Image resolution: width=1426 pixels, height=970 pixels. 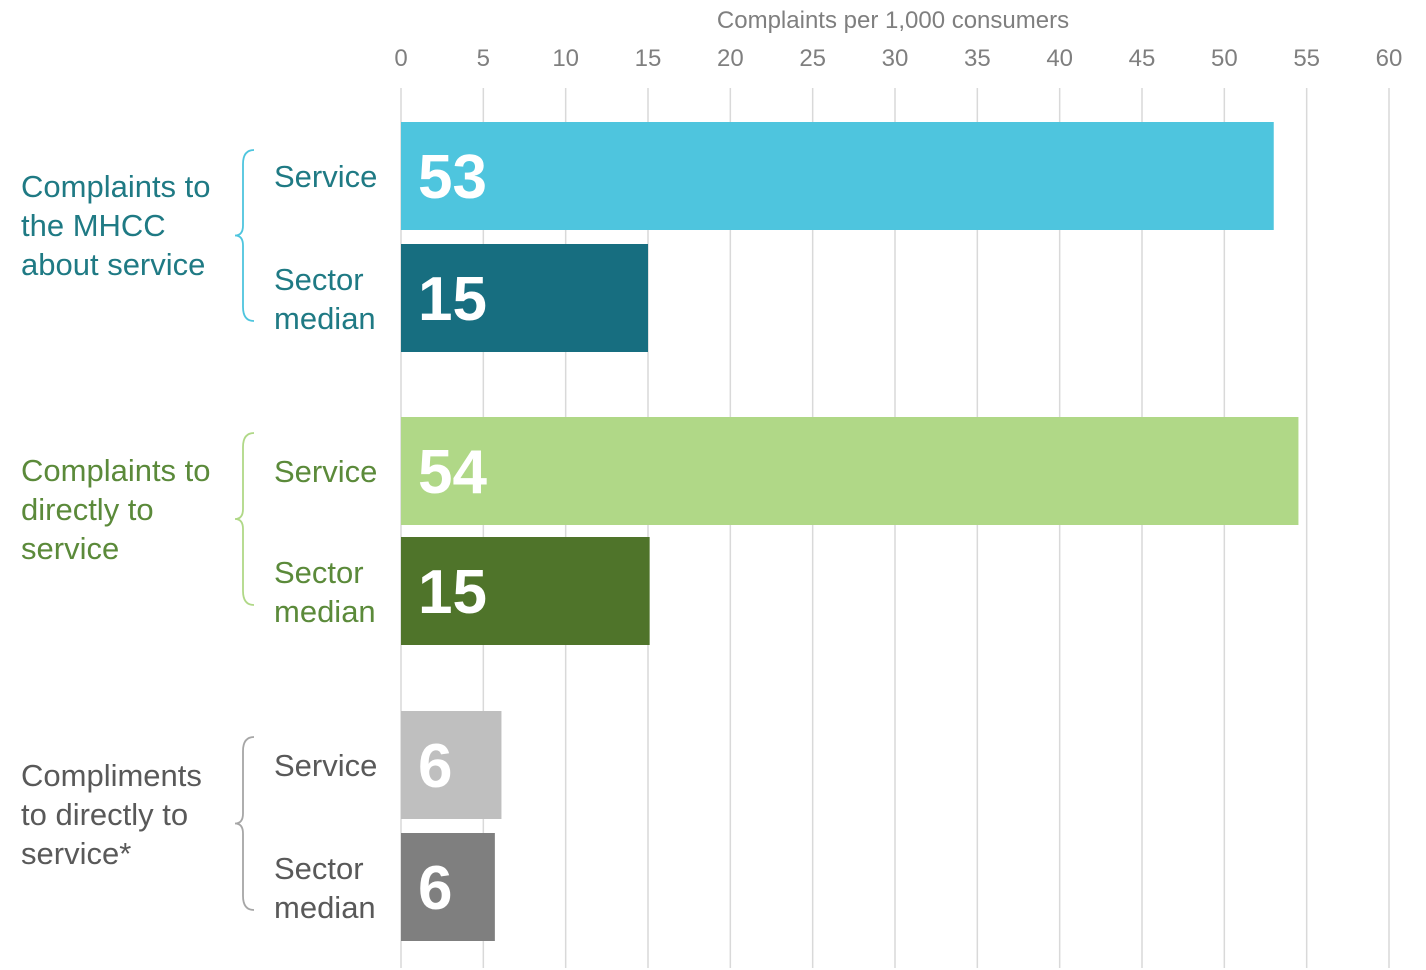 I want to click on x-tick-label: 45, so click(x=1142, y=58).